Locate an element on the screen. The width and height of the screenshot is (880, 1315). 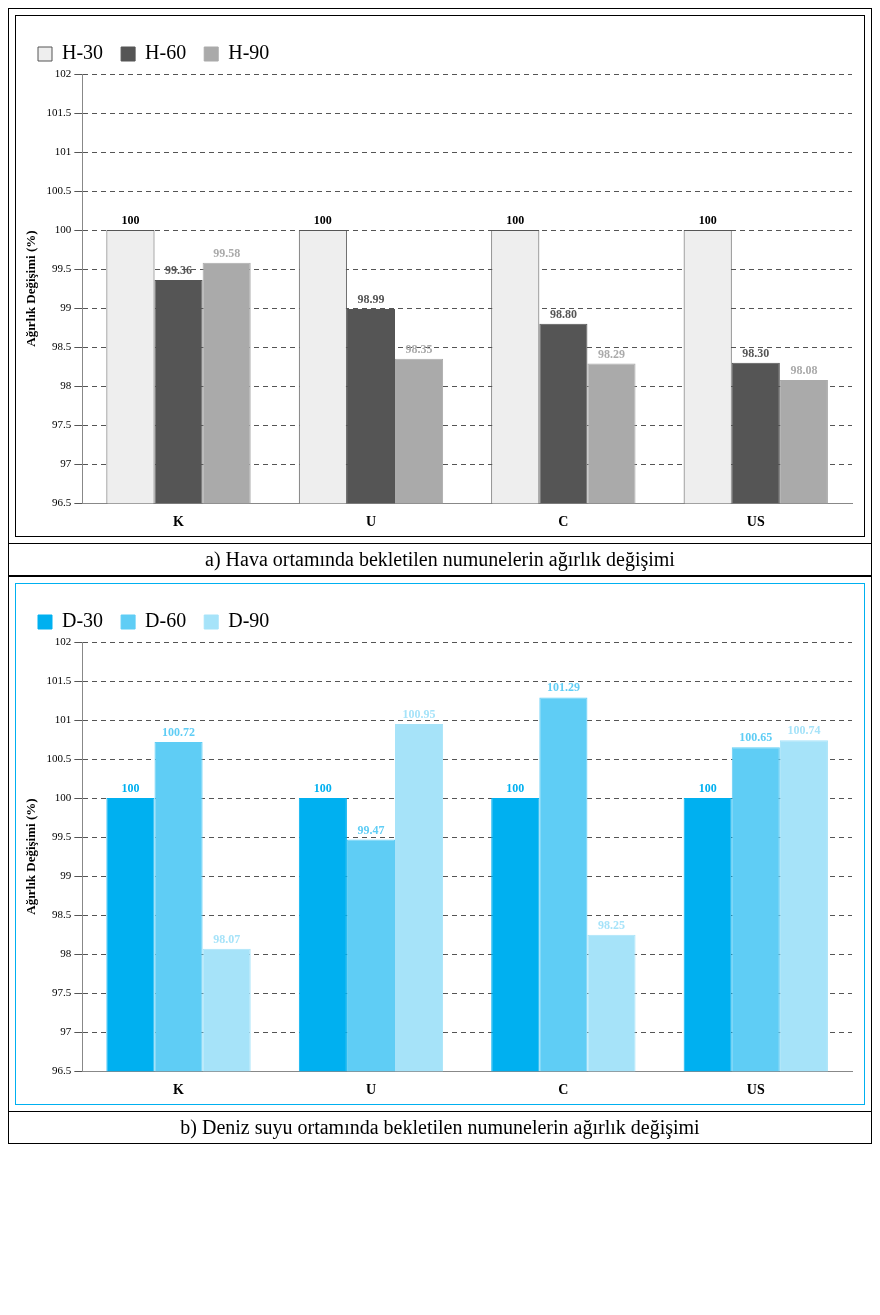
data-label: 99.58 is located at coordinates (227, 252).